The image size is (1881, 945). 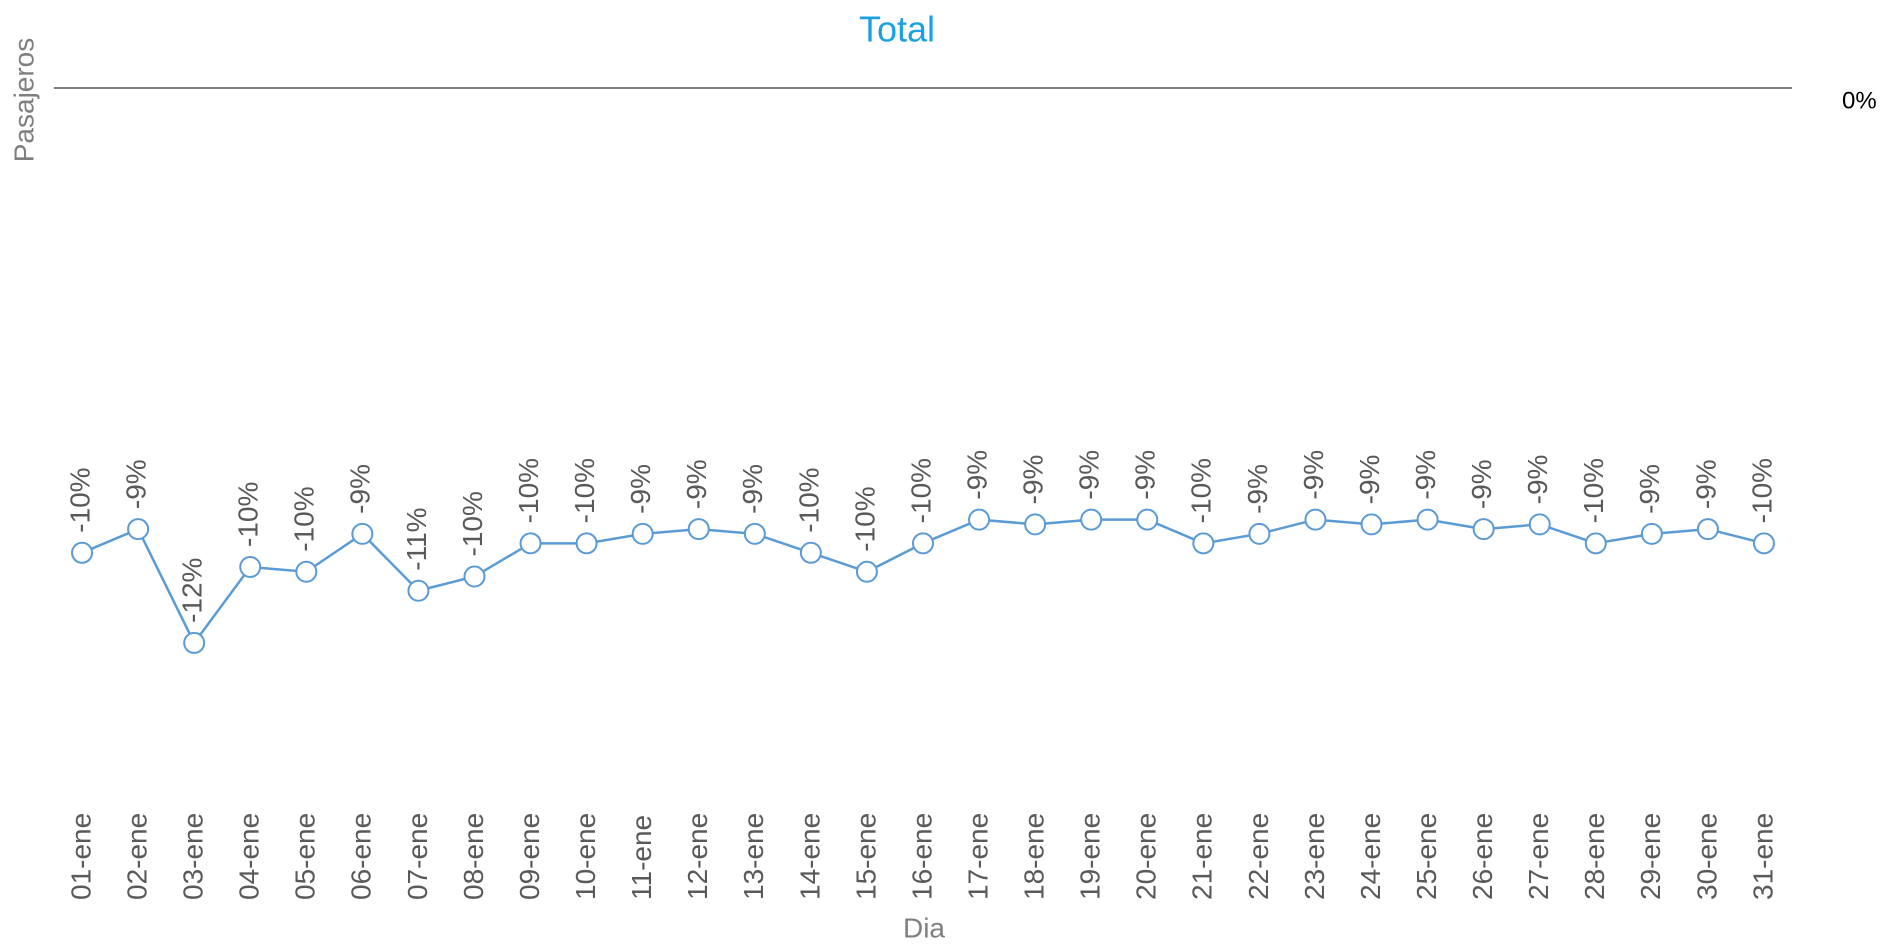 What do you see at coordinates (924, 927) in the screenshot?
I see `x-axis-label: Dia` at bounding box center [924, 927].